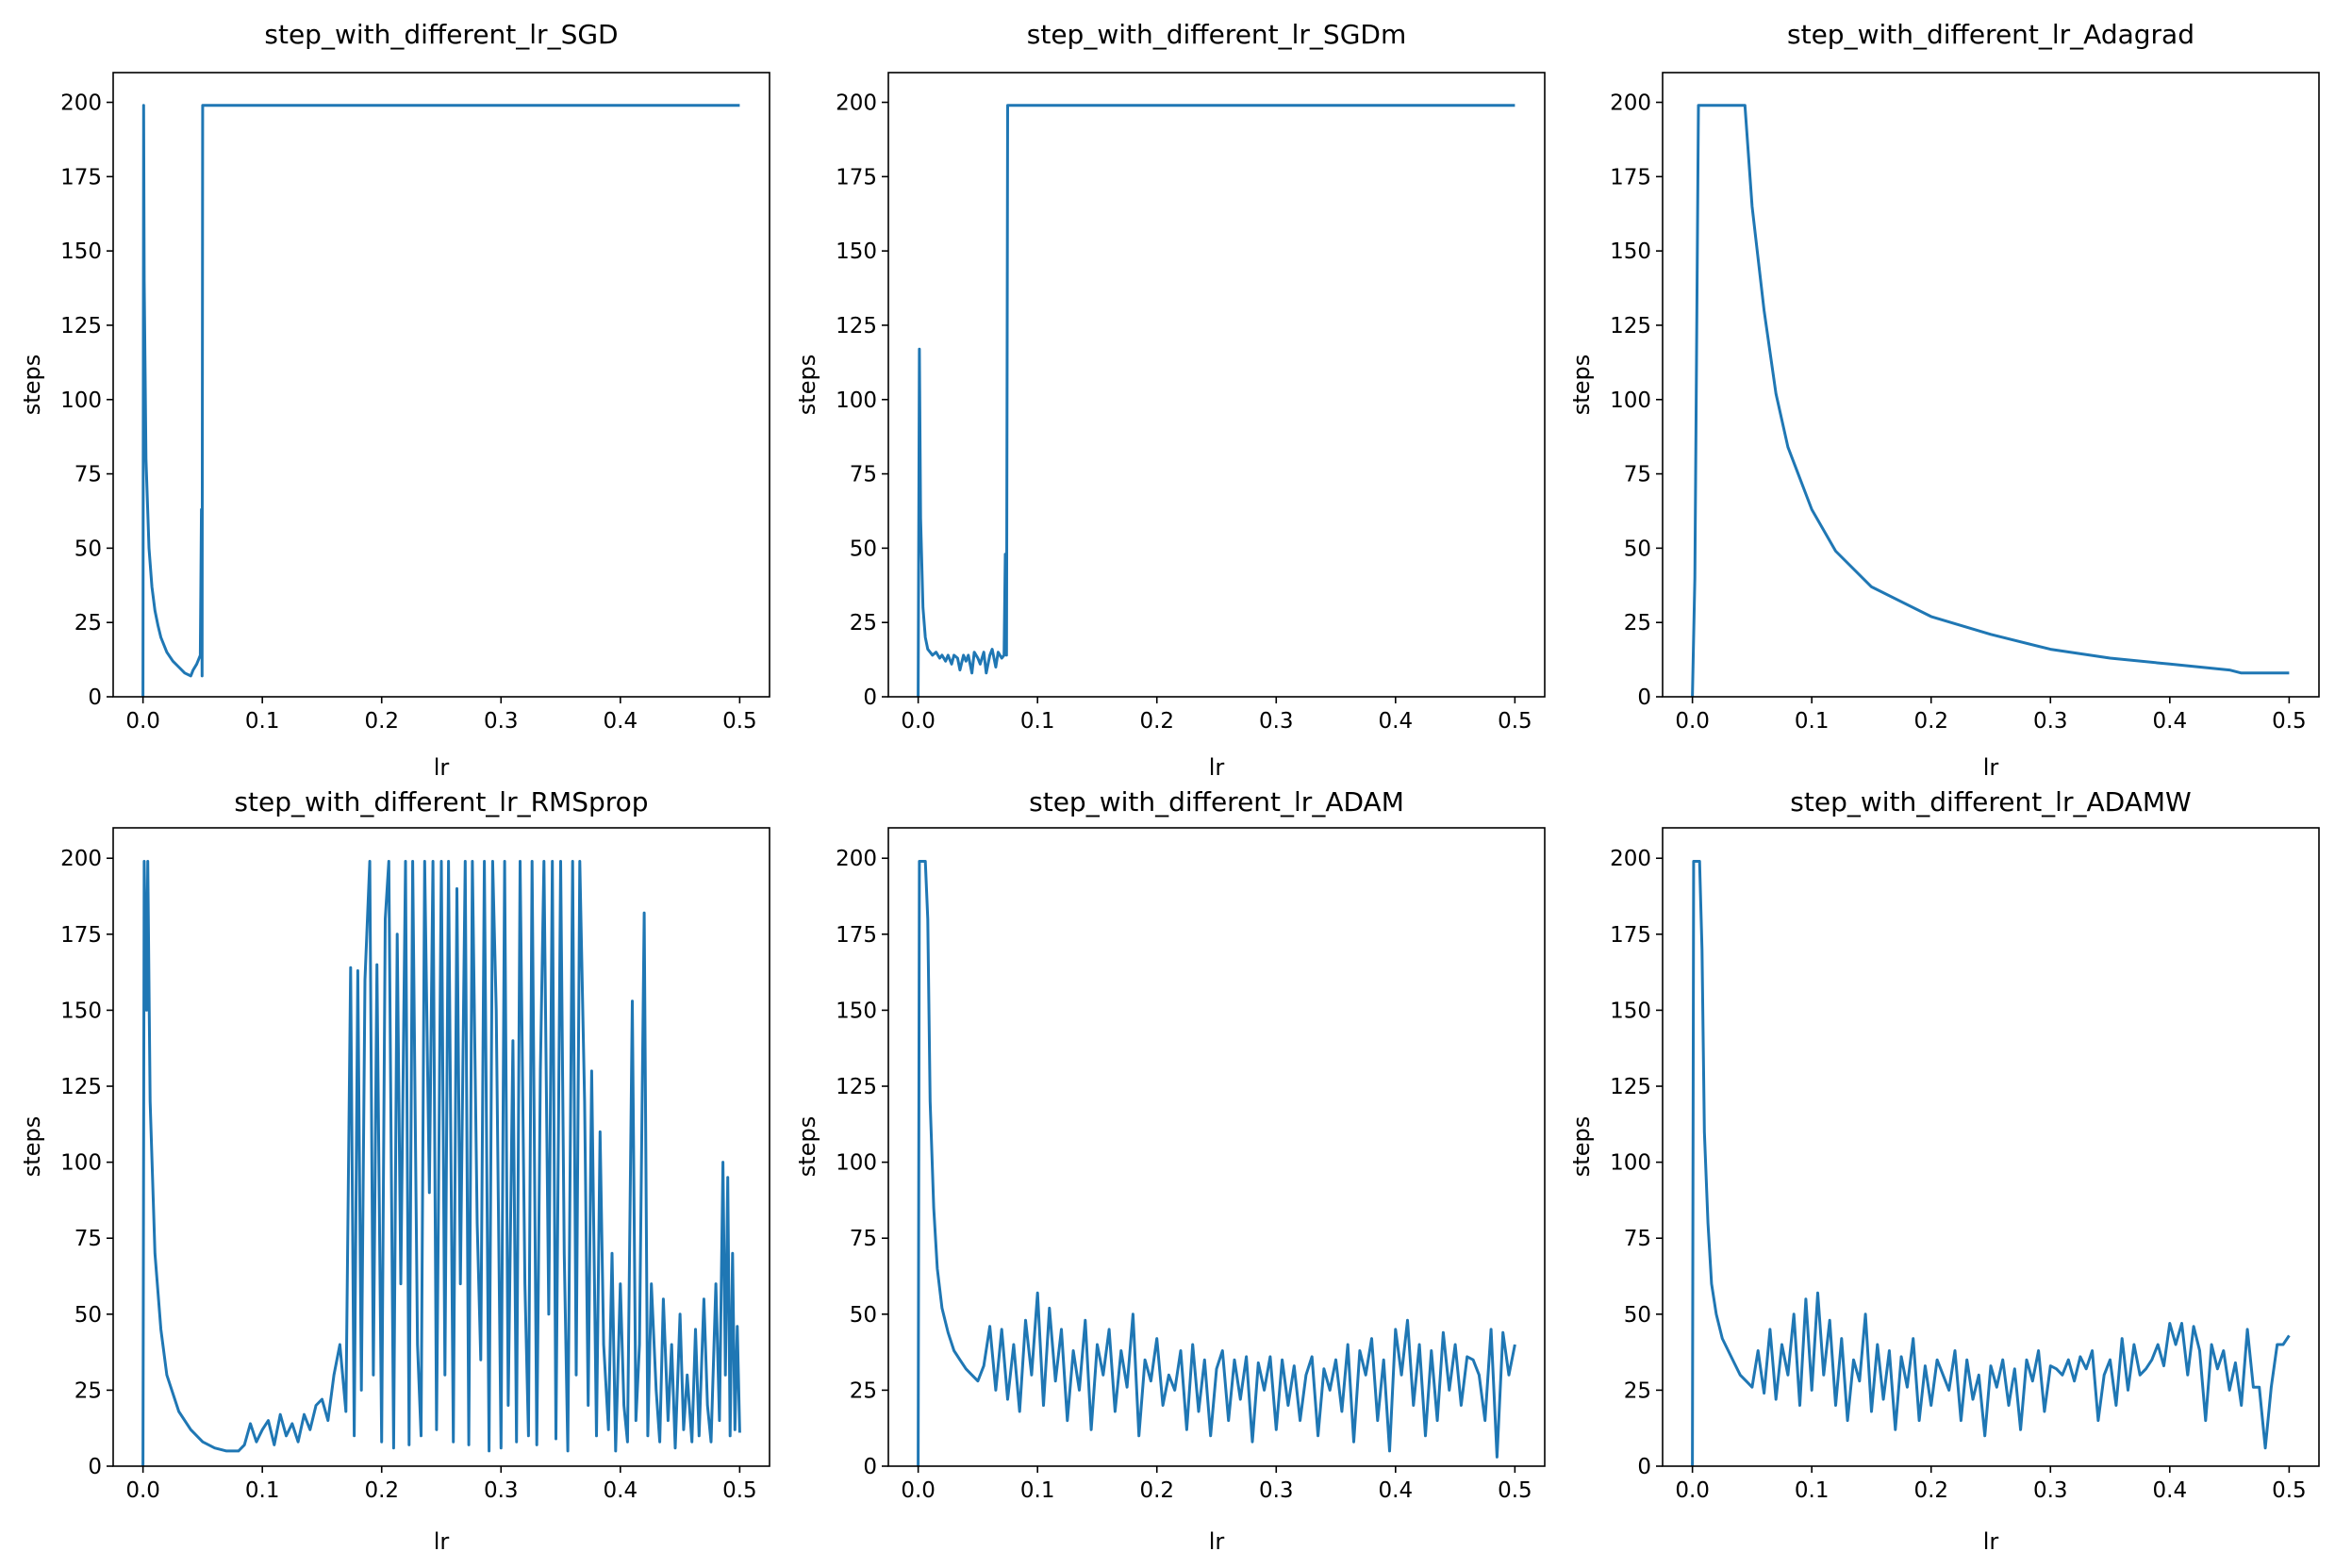 The height and width of the screenshot is (1568, 2335). What do you see at coordinates (441, 34) in the screenshot?
I see `subplot-title: step_with_different_lr_SGD` at bounding box center [441, 34].